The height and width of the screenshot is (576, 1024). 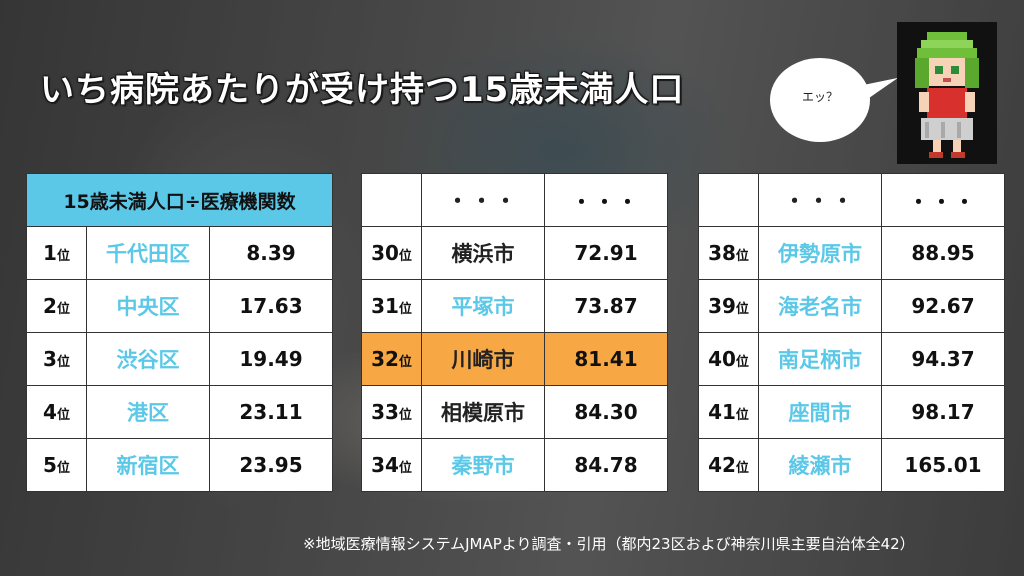 I want to click on rank-cell: 3位, so click(x=56, y=359).